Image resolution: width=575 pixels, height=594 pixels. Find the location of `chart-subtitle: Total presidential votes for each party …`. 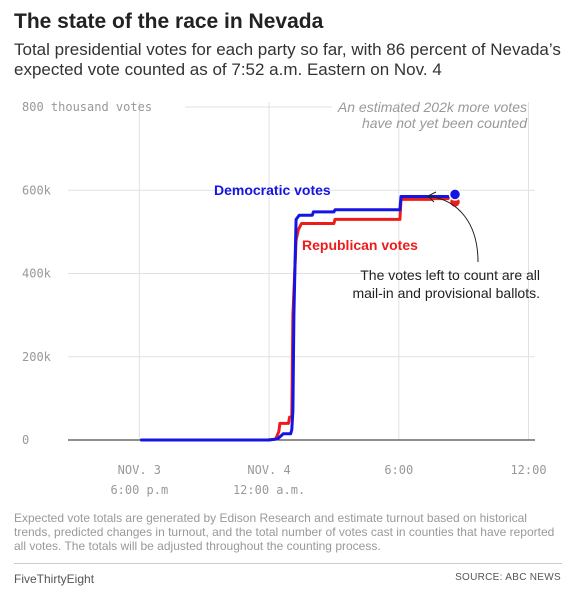

chart-subtitle: Total presidential votes for each party … is located at coordinates (287, 59).